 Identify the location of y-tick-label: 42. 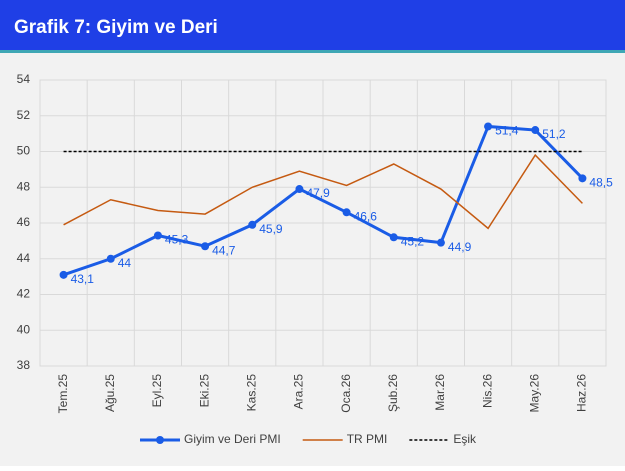
(24, 294).